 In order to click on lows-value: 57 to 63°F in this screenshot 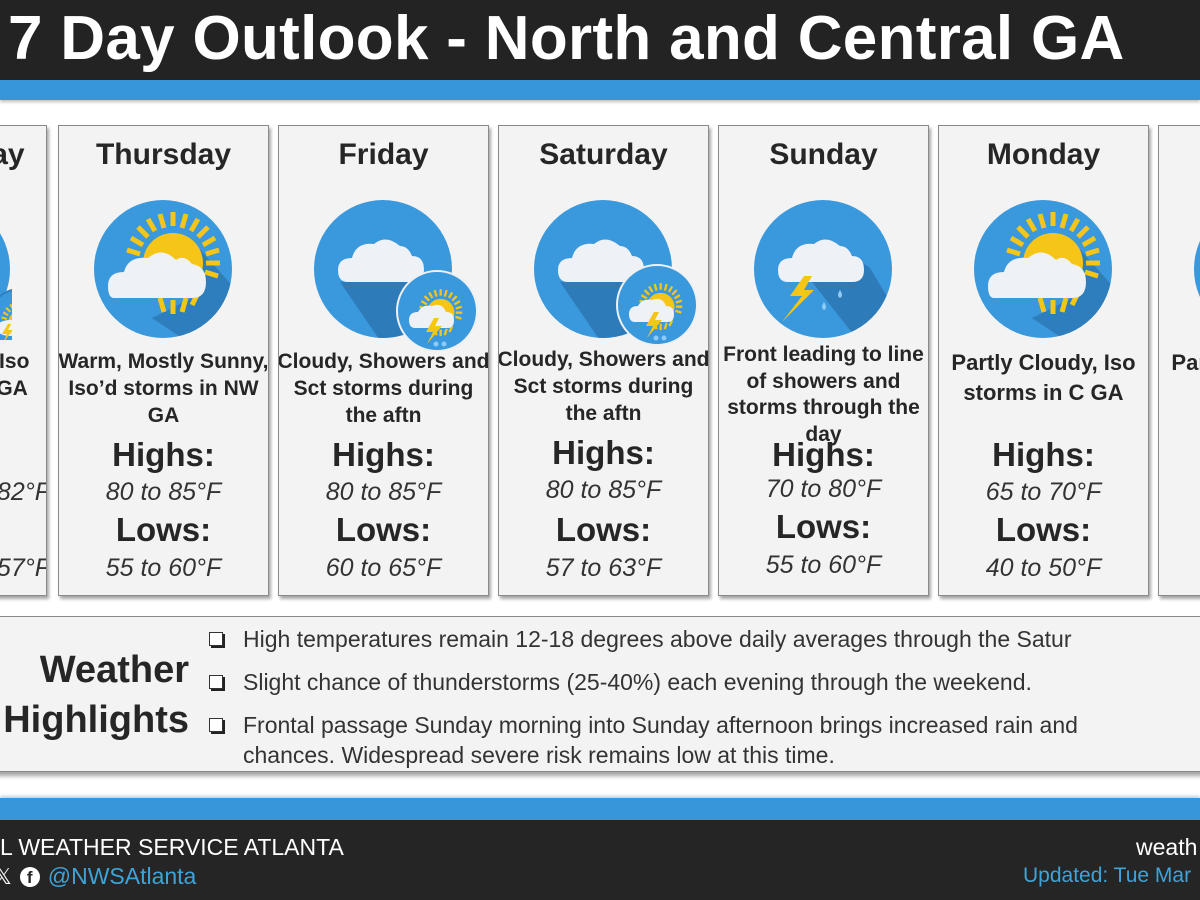, I will do `click(603, 568)`.